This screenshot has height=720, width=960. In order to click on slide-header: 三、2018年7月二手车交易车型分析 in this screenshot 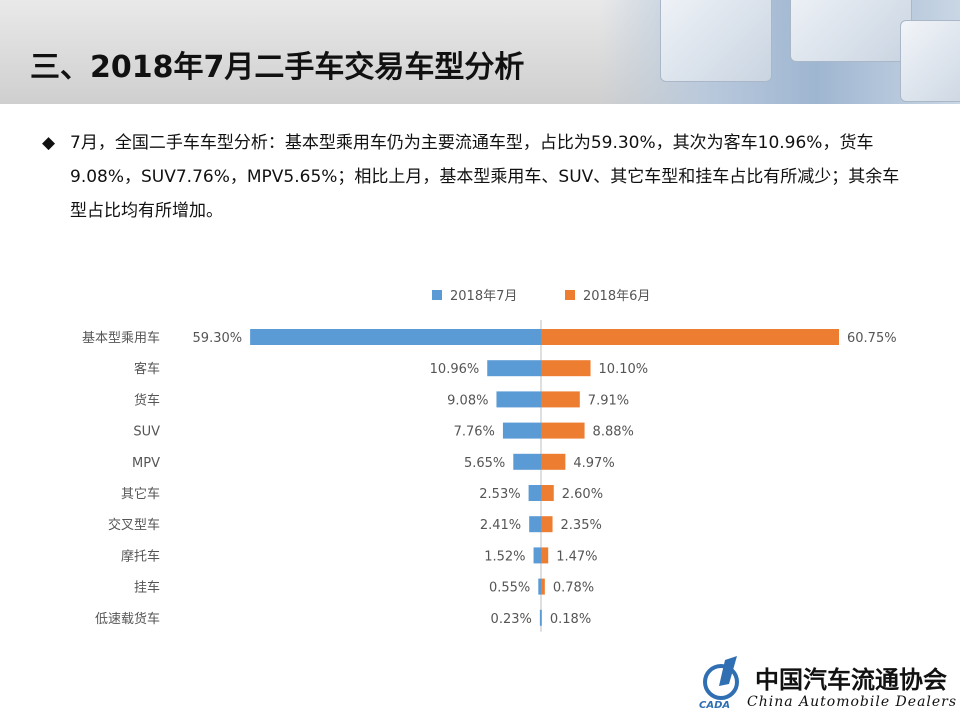, I will do `click(480, 52)`.